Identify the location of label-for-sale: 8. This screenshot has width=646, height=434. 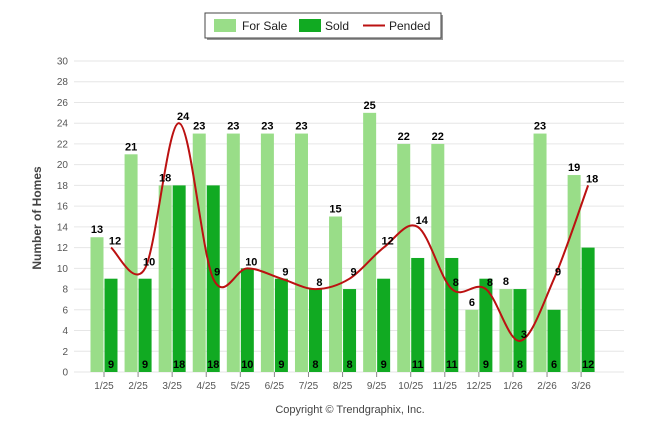
(506, 282).